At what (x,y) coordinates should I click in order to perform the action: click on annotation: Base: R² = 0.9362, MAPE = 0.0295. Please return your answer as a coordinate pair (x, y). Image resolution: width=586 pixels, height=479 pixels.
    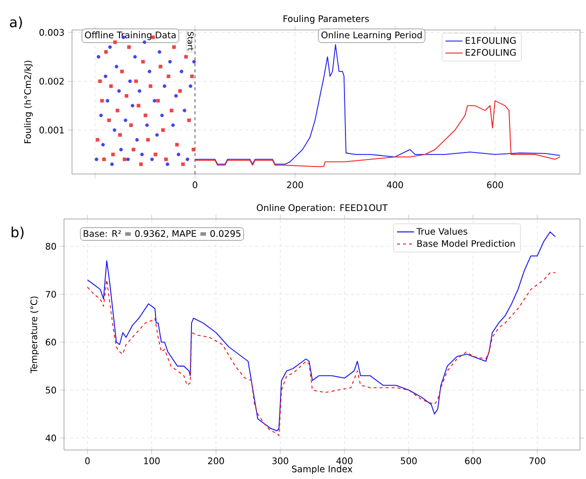
    Looking at the image, I should click on (162, 234).